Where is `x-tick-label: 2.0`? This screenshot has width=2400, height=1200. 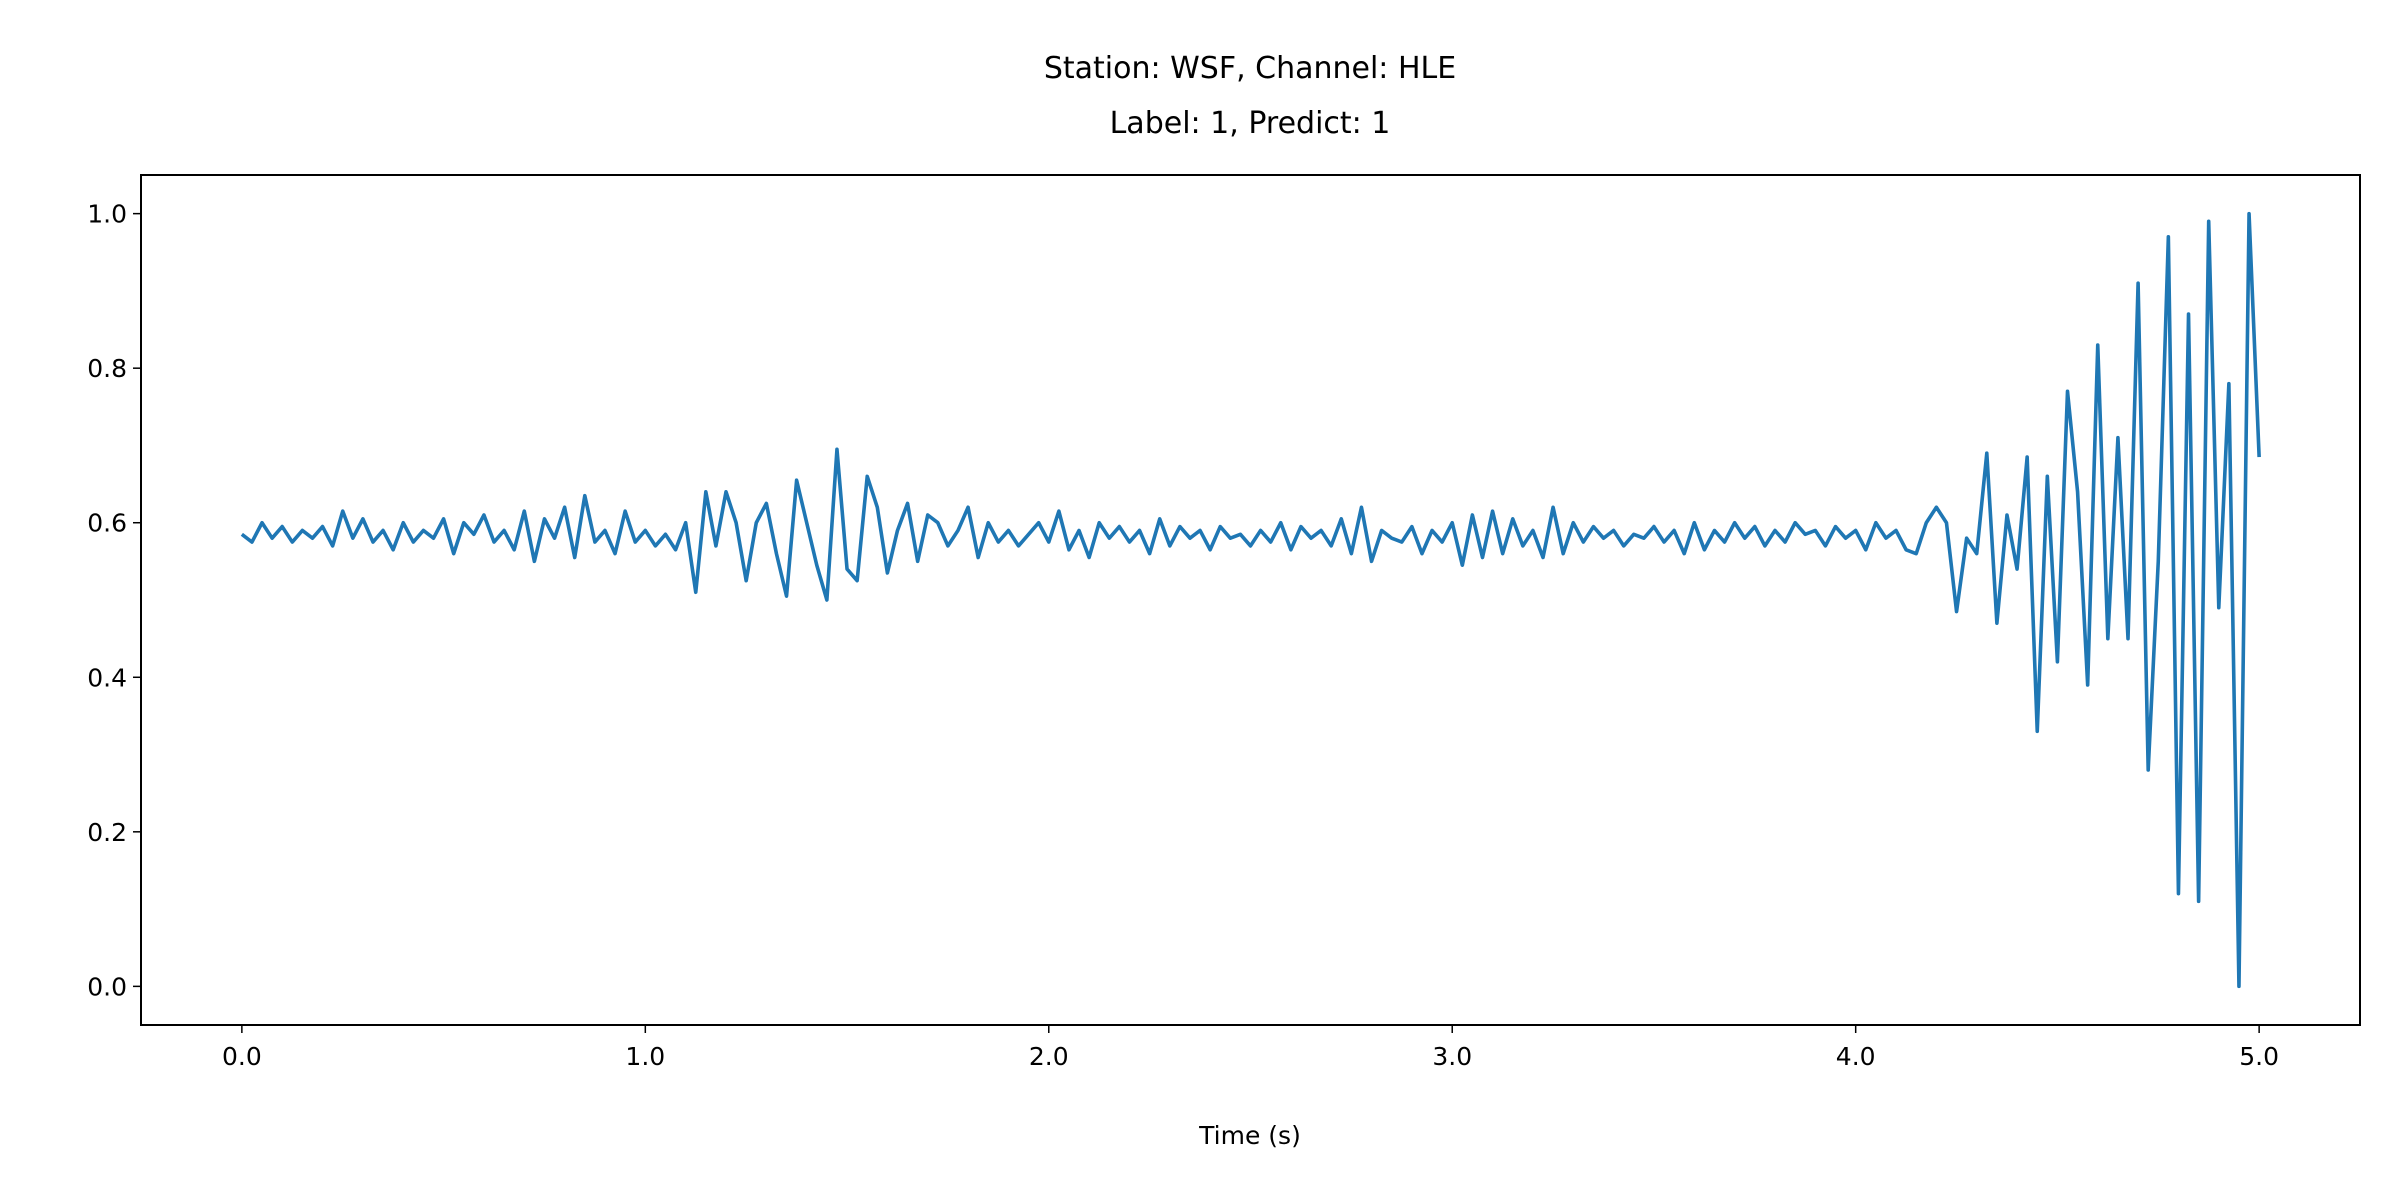
x-tick-label: 2.0 is located at coordinates (1049, 1056).